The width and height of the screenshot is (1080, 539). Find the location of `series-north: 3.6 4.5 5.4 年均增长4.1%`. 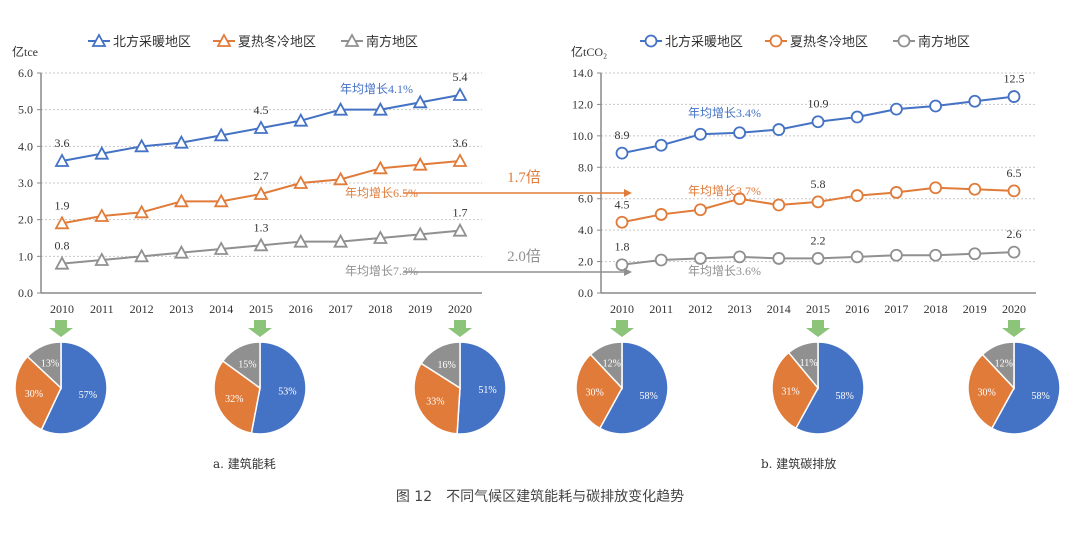

series-north: 3.6 4.5 5.4 年均增长4.1% is located at coordinates (261, 118).